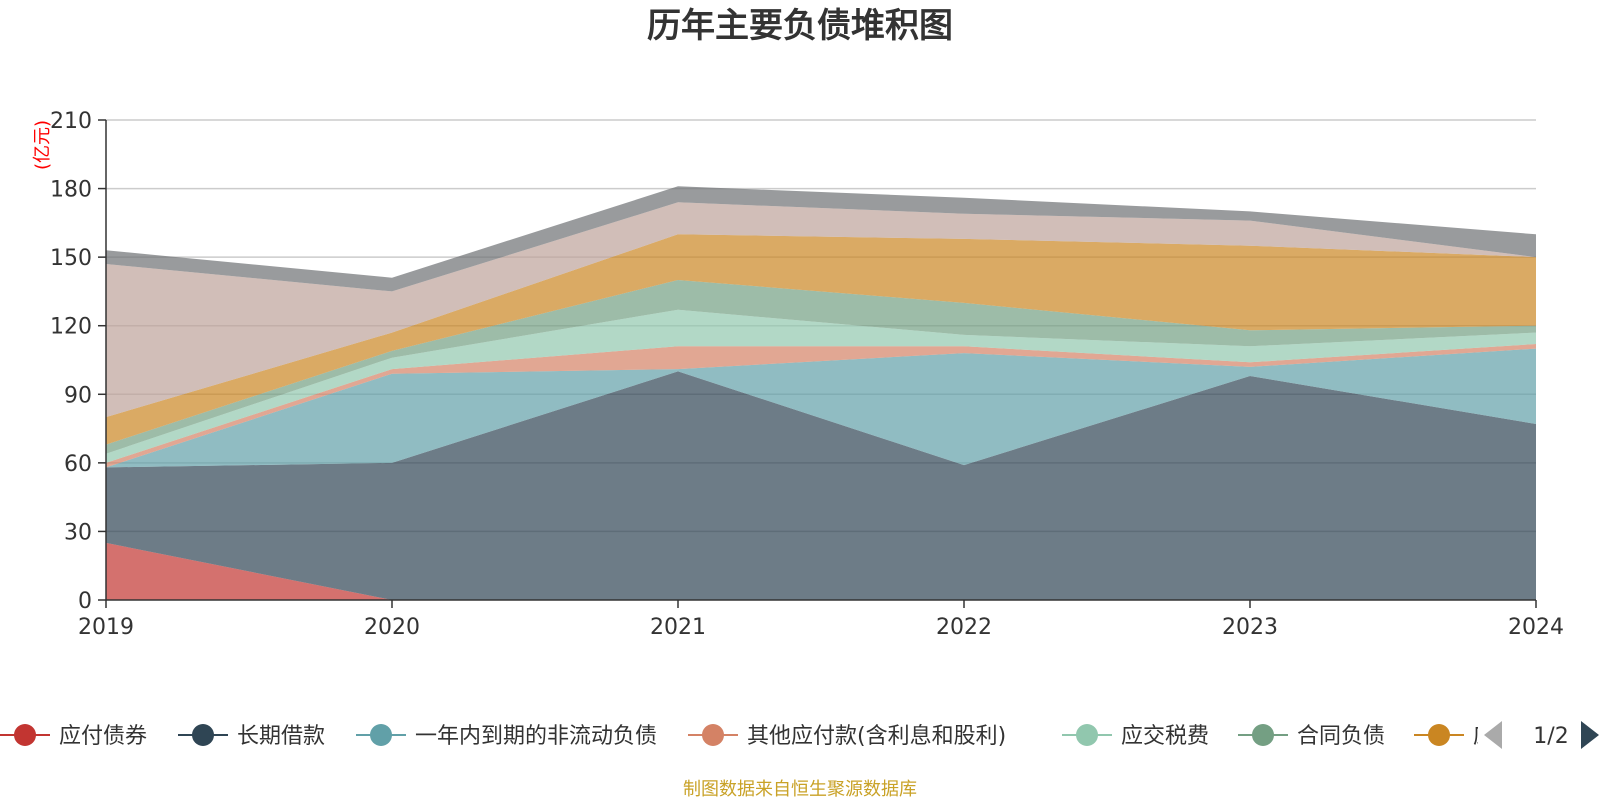 This screenshot has height=800, width=1600. What do you see at coordinates (1517, 736) in the screenshot?
I see `legend-label: 应付账款` at bounding box center [1517, 736].